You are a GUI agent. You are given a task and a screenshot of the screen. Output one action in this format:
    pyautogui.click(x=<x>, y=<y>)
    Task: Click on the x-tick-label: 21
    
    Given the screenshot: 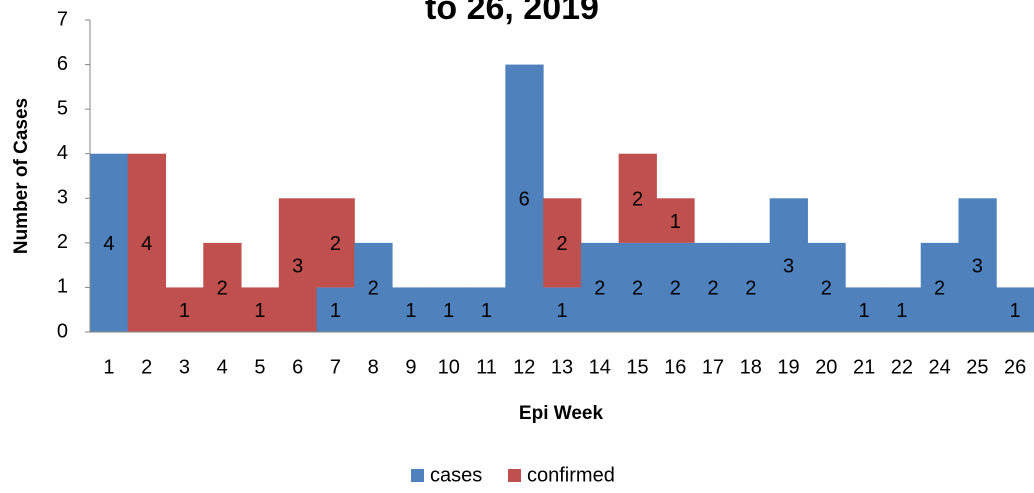 What is the action you would take?
    pyautogui.click(x=864, y=367)
    